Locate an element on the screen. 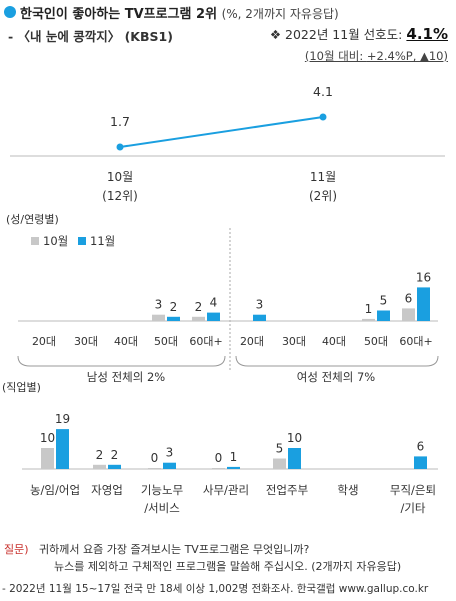 The width and height of the screenshot is (456, 601). program-subtitle: - 〈내 눈에 콩깍지〉 (KBS1) is located at coordinates (90, 36).